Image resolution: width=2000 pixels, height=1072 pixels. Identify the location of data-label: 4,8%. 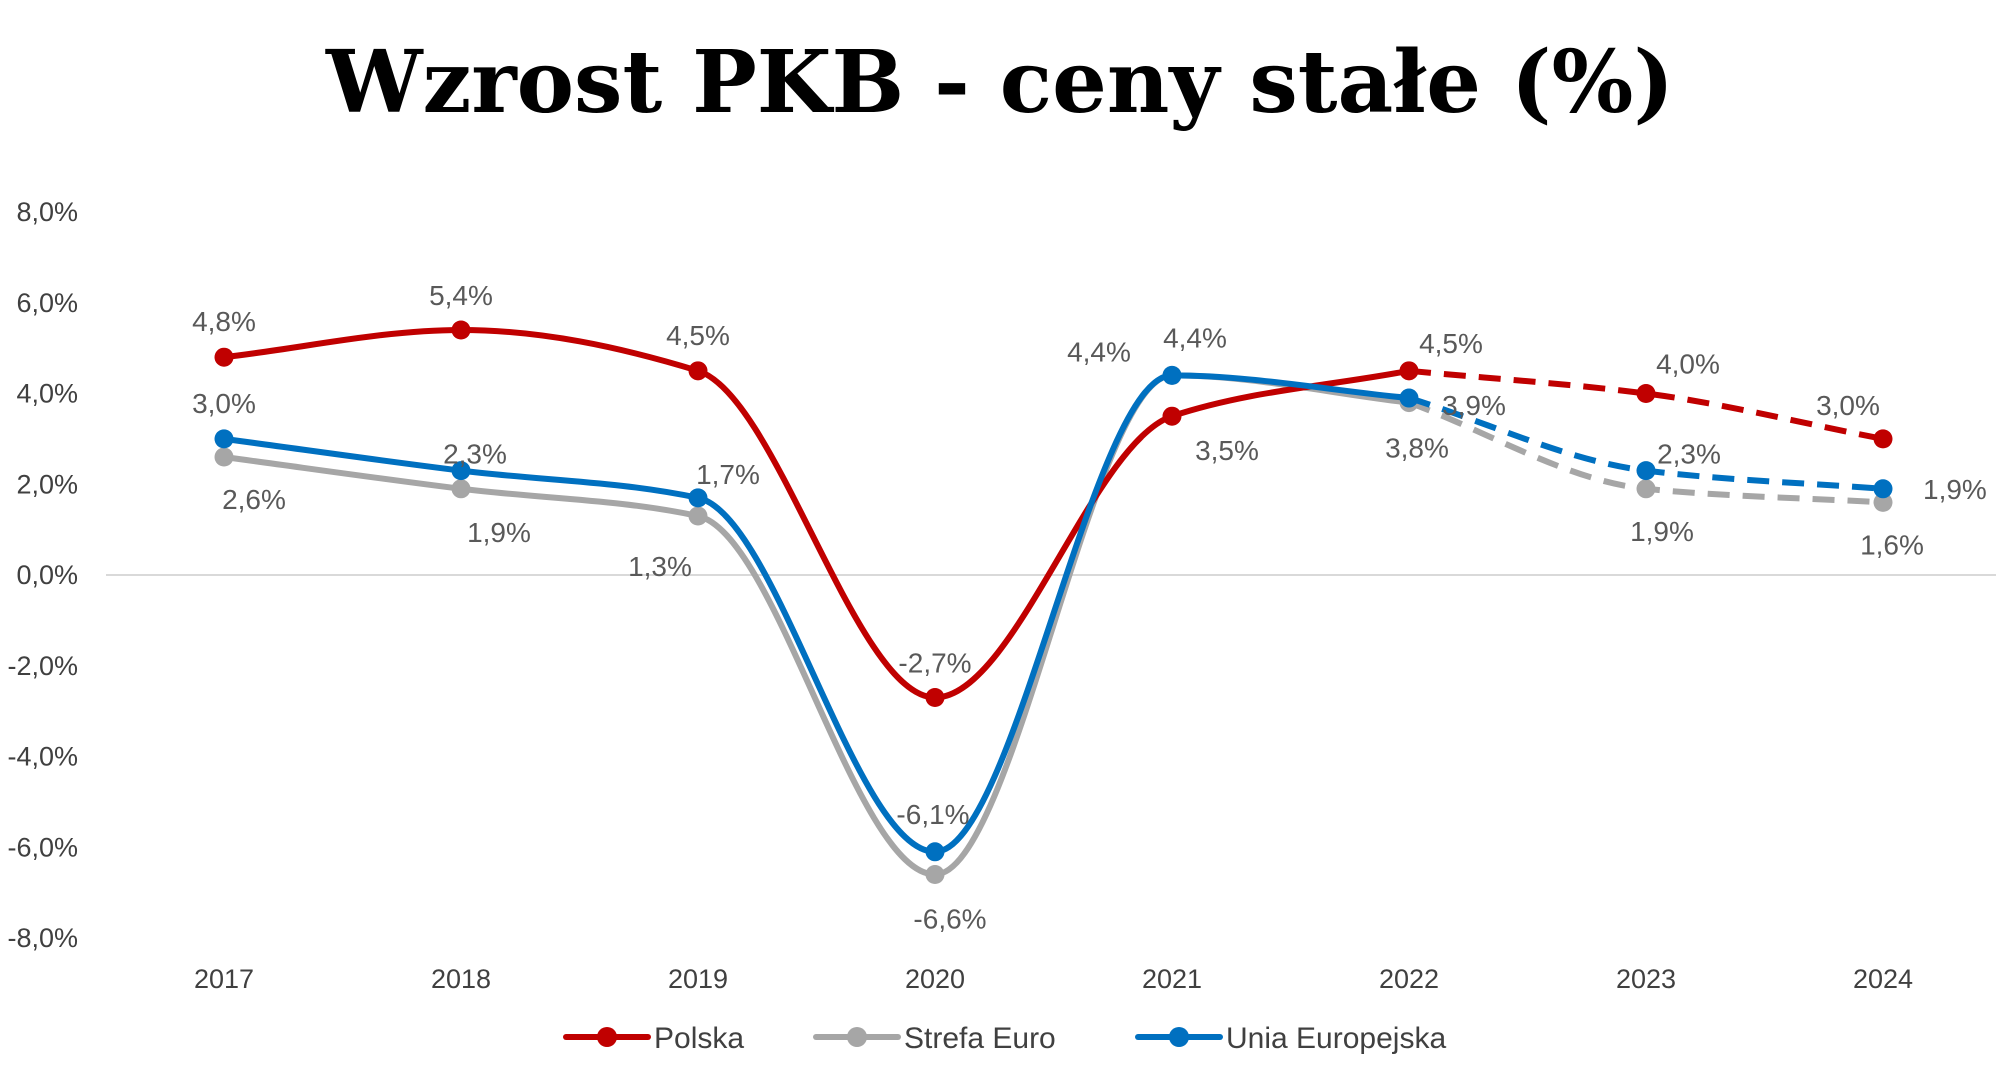
(224, 321).